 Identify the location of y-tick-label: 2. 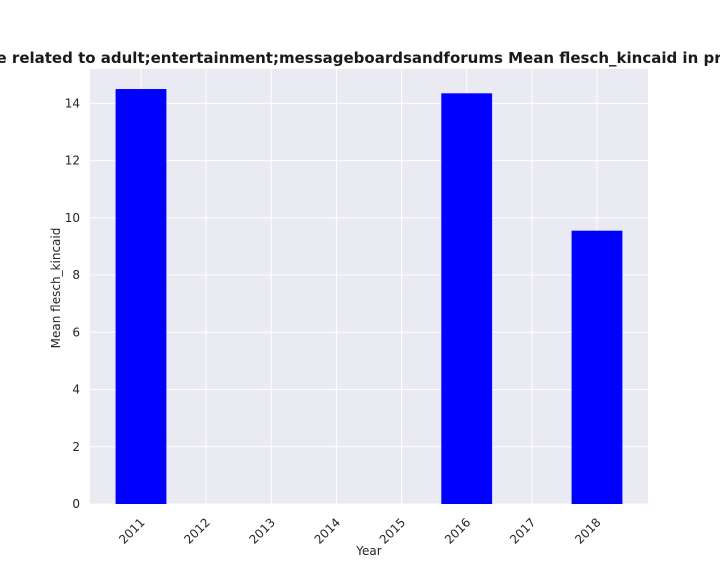
(76, 447).